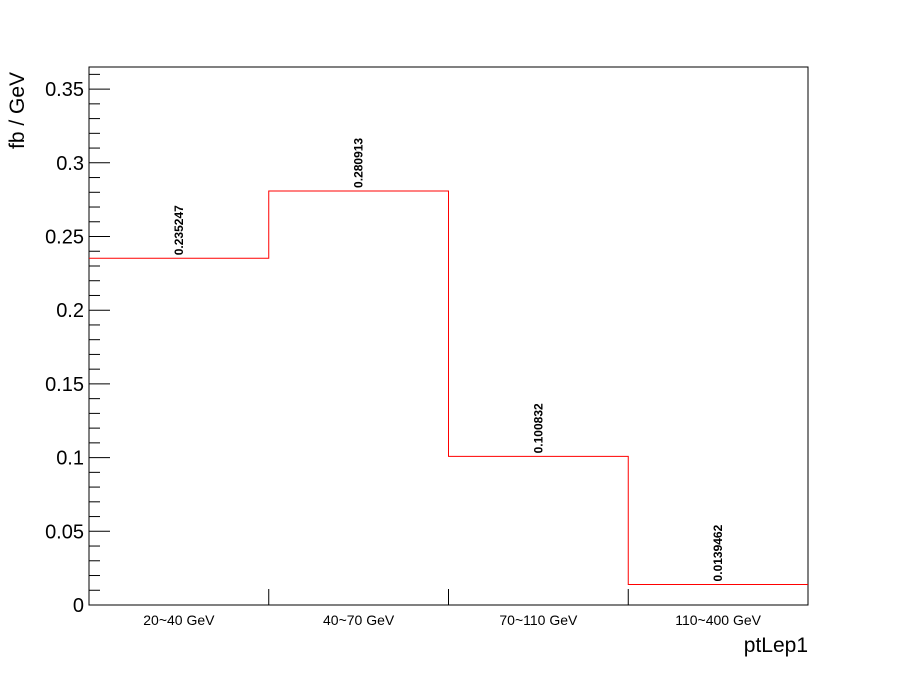 The height and width of the screenshot is (673, 898). Describe the element at coordinates (64, 385) in the screenshot. I see `y-tick-label: 0.15` at that location.